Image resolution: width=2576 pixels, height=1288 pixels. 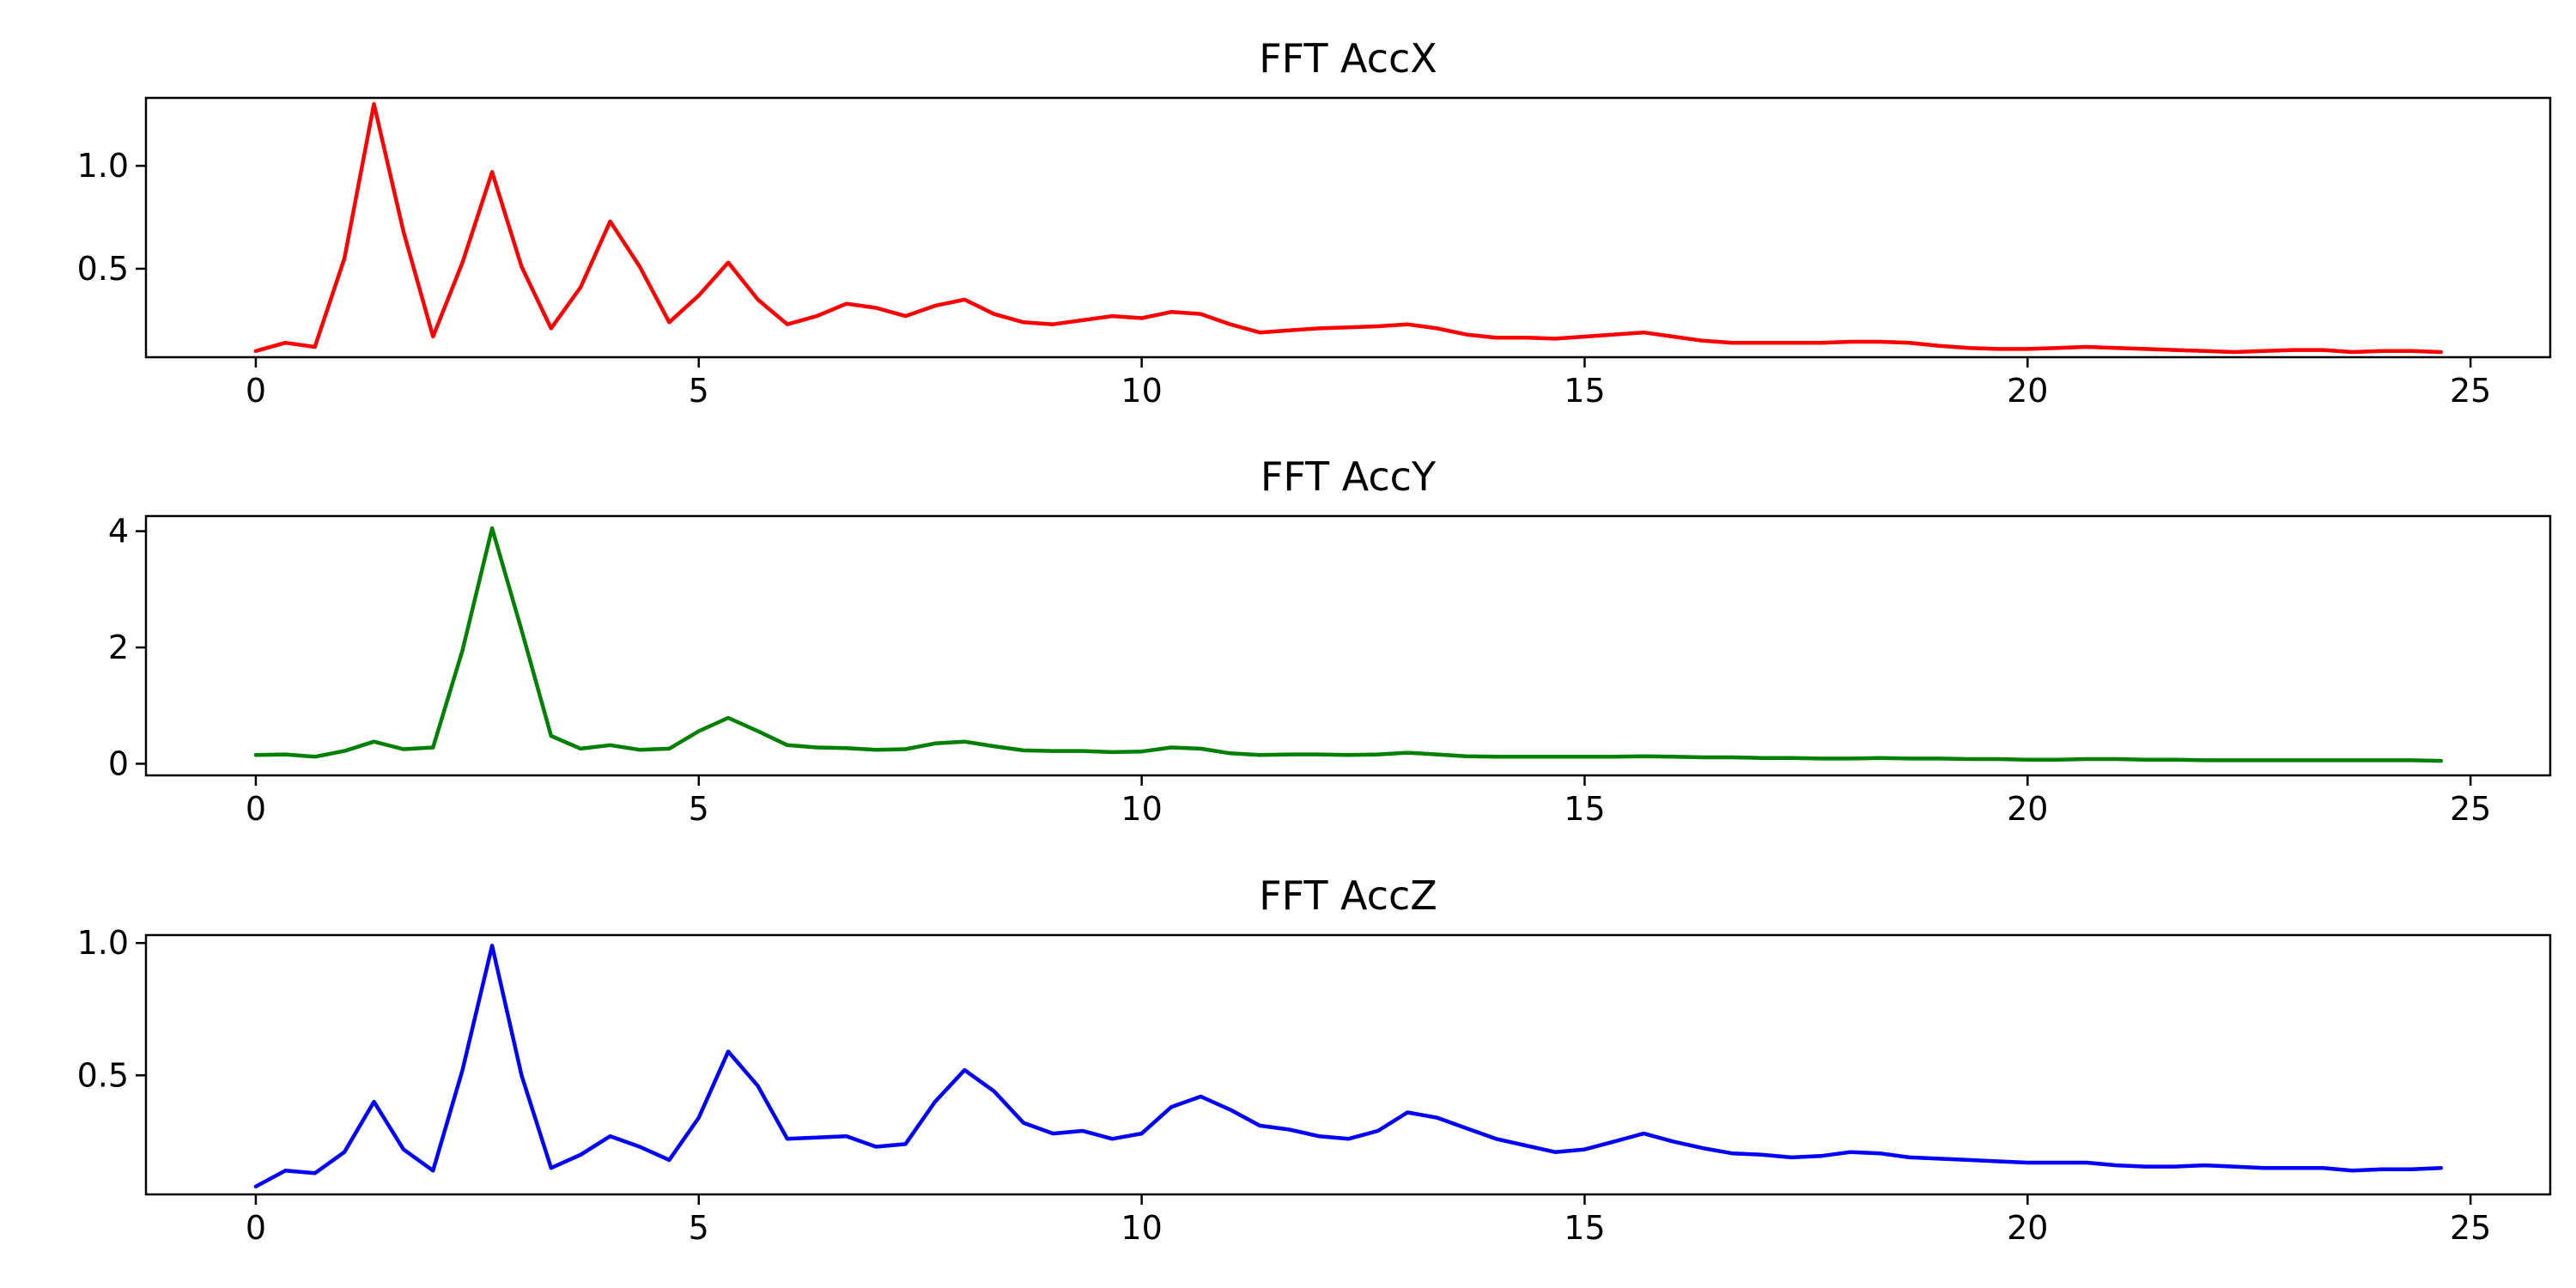 I want to click on chart-title: FFT AccX, so click(x=1348, y=59).